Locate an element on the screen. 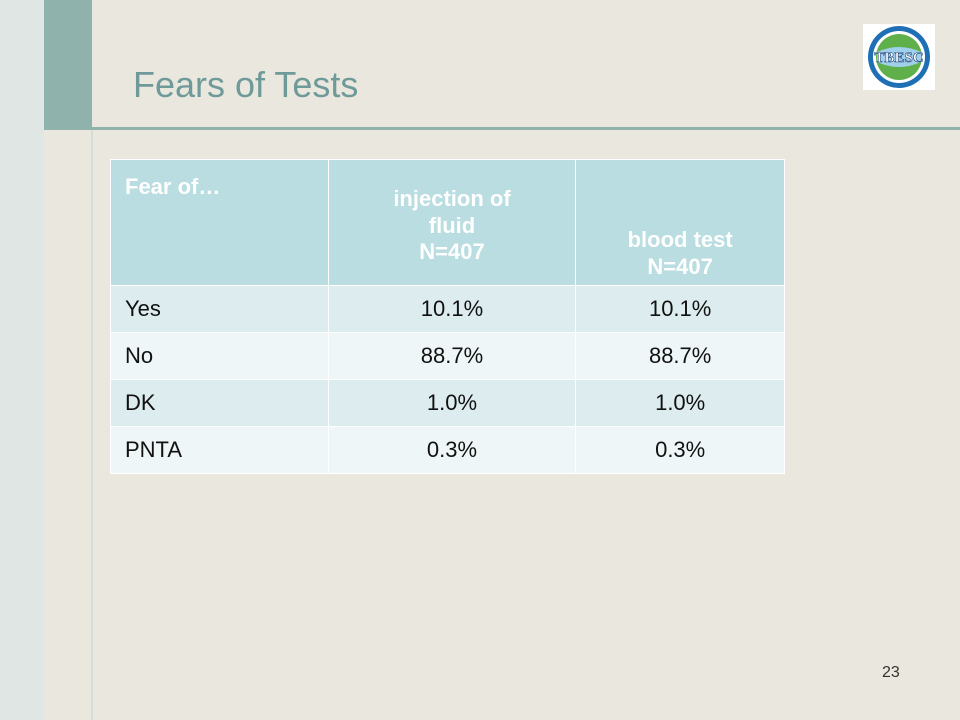 The width and height of the screenshot is (960, 720). header-blood-test: blood test N=407 is located at coordinates (680, 222).